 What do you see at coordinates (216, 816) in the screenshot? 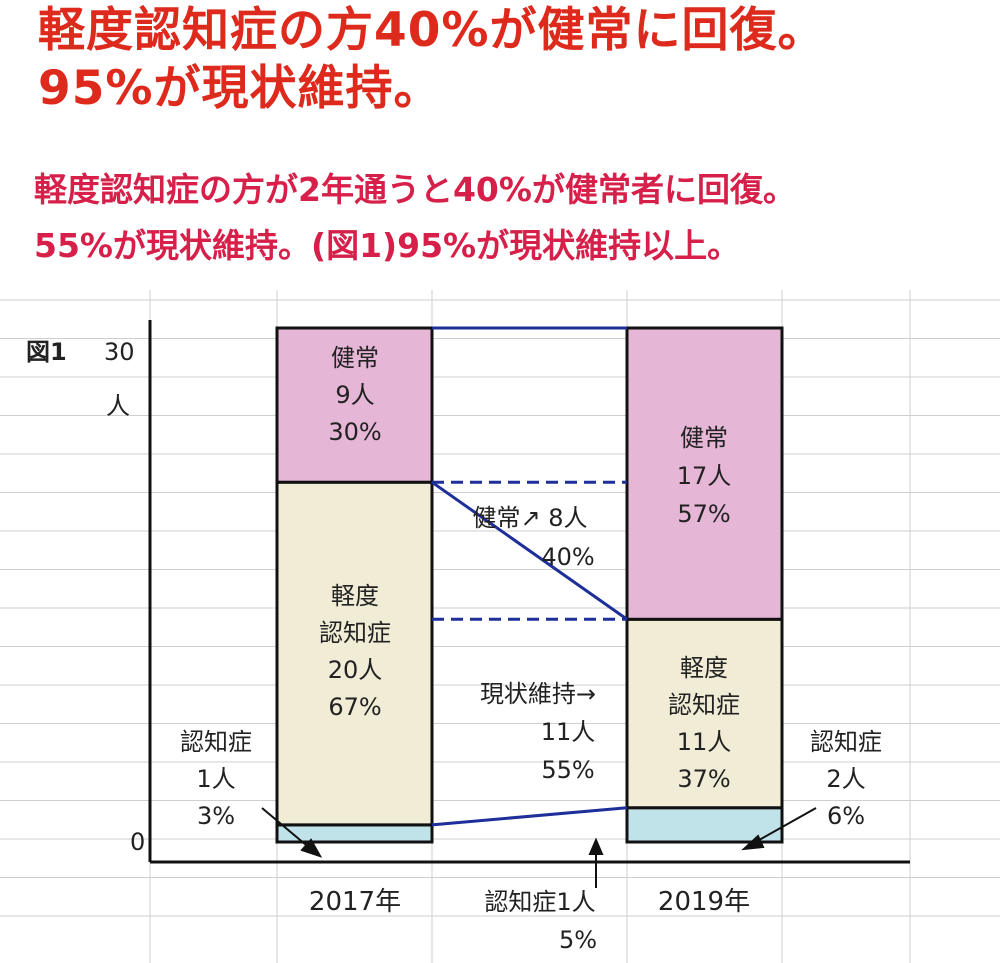
I see `bar-2017-dementia-label-percent: 3%` at bounding box center [216, 816].